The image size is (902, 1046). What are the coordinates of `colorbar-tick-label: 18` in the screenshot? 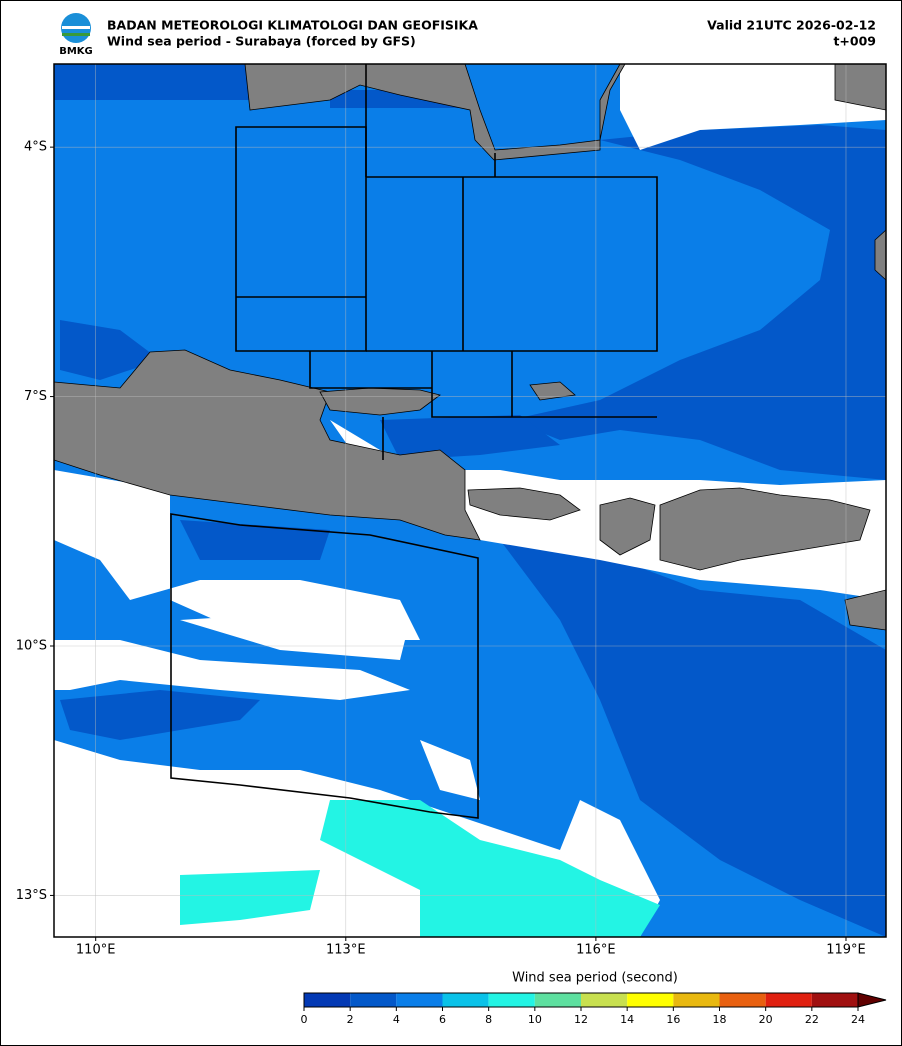 It's located at (720, 1019).